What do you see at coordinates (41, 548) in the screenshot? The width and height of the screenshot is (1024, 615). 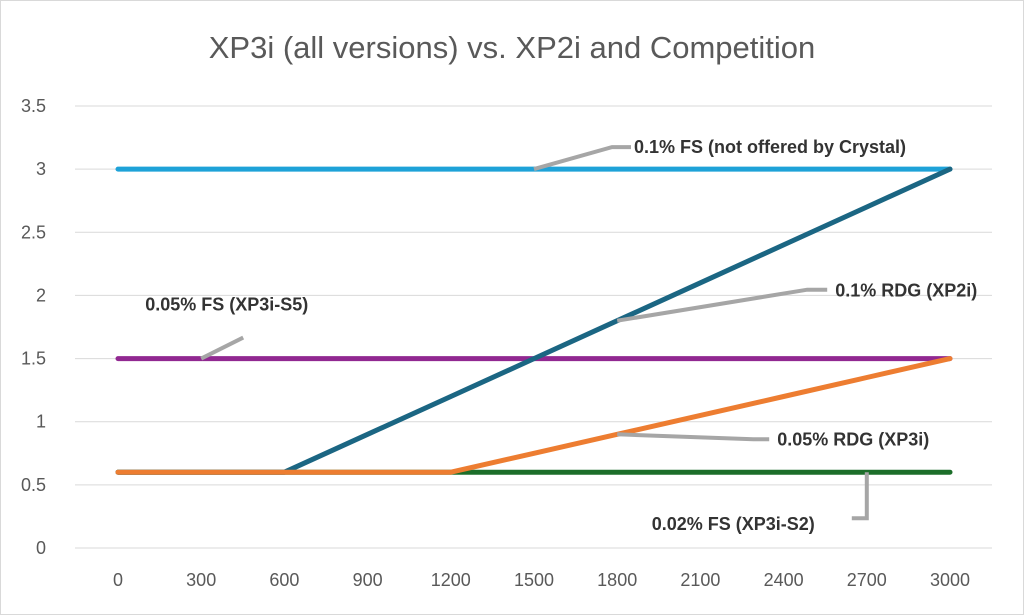 I see `y-tick-label: 0` at bounding box center [41, 548].